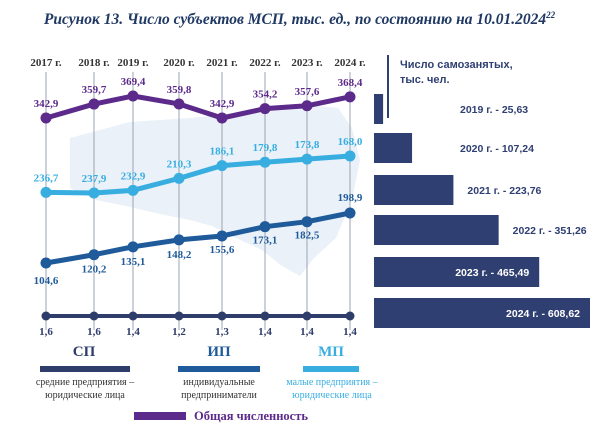 This screenshot has width=599, height=441. Describe the element at coordinates (94, 90) in the screenshot. I see `data-label-total: 359,7` at that location.